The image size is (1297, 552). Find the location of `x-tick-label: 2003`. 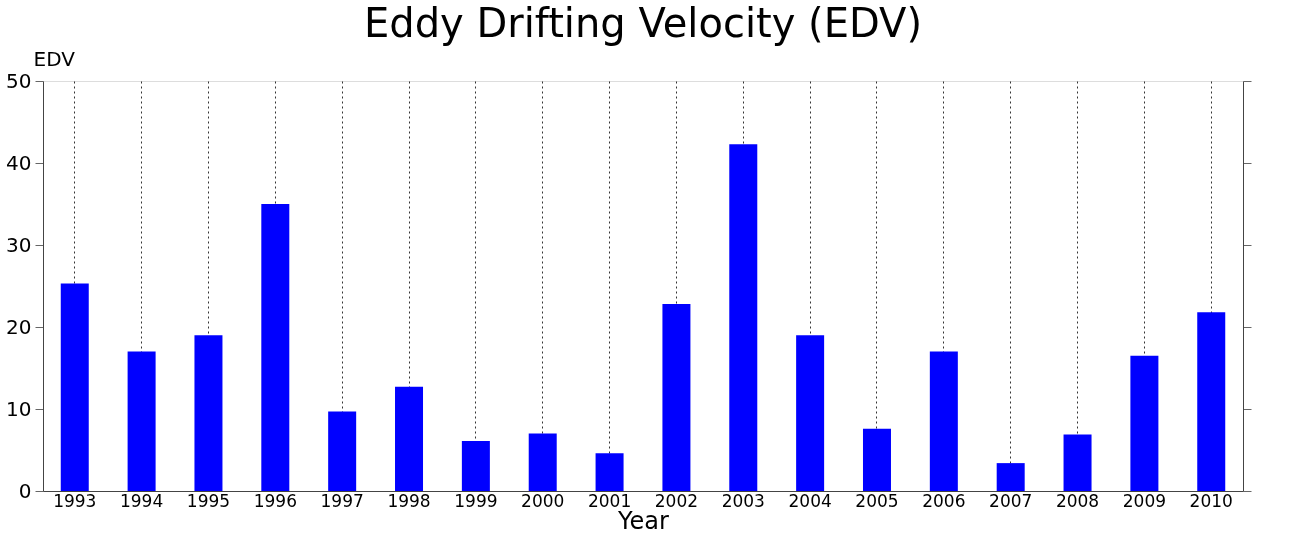

x-tick-label: 2003 is located at coordinates (743, 500).